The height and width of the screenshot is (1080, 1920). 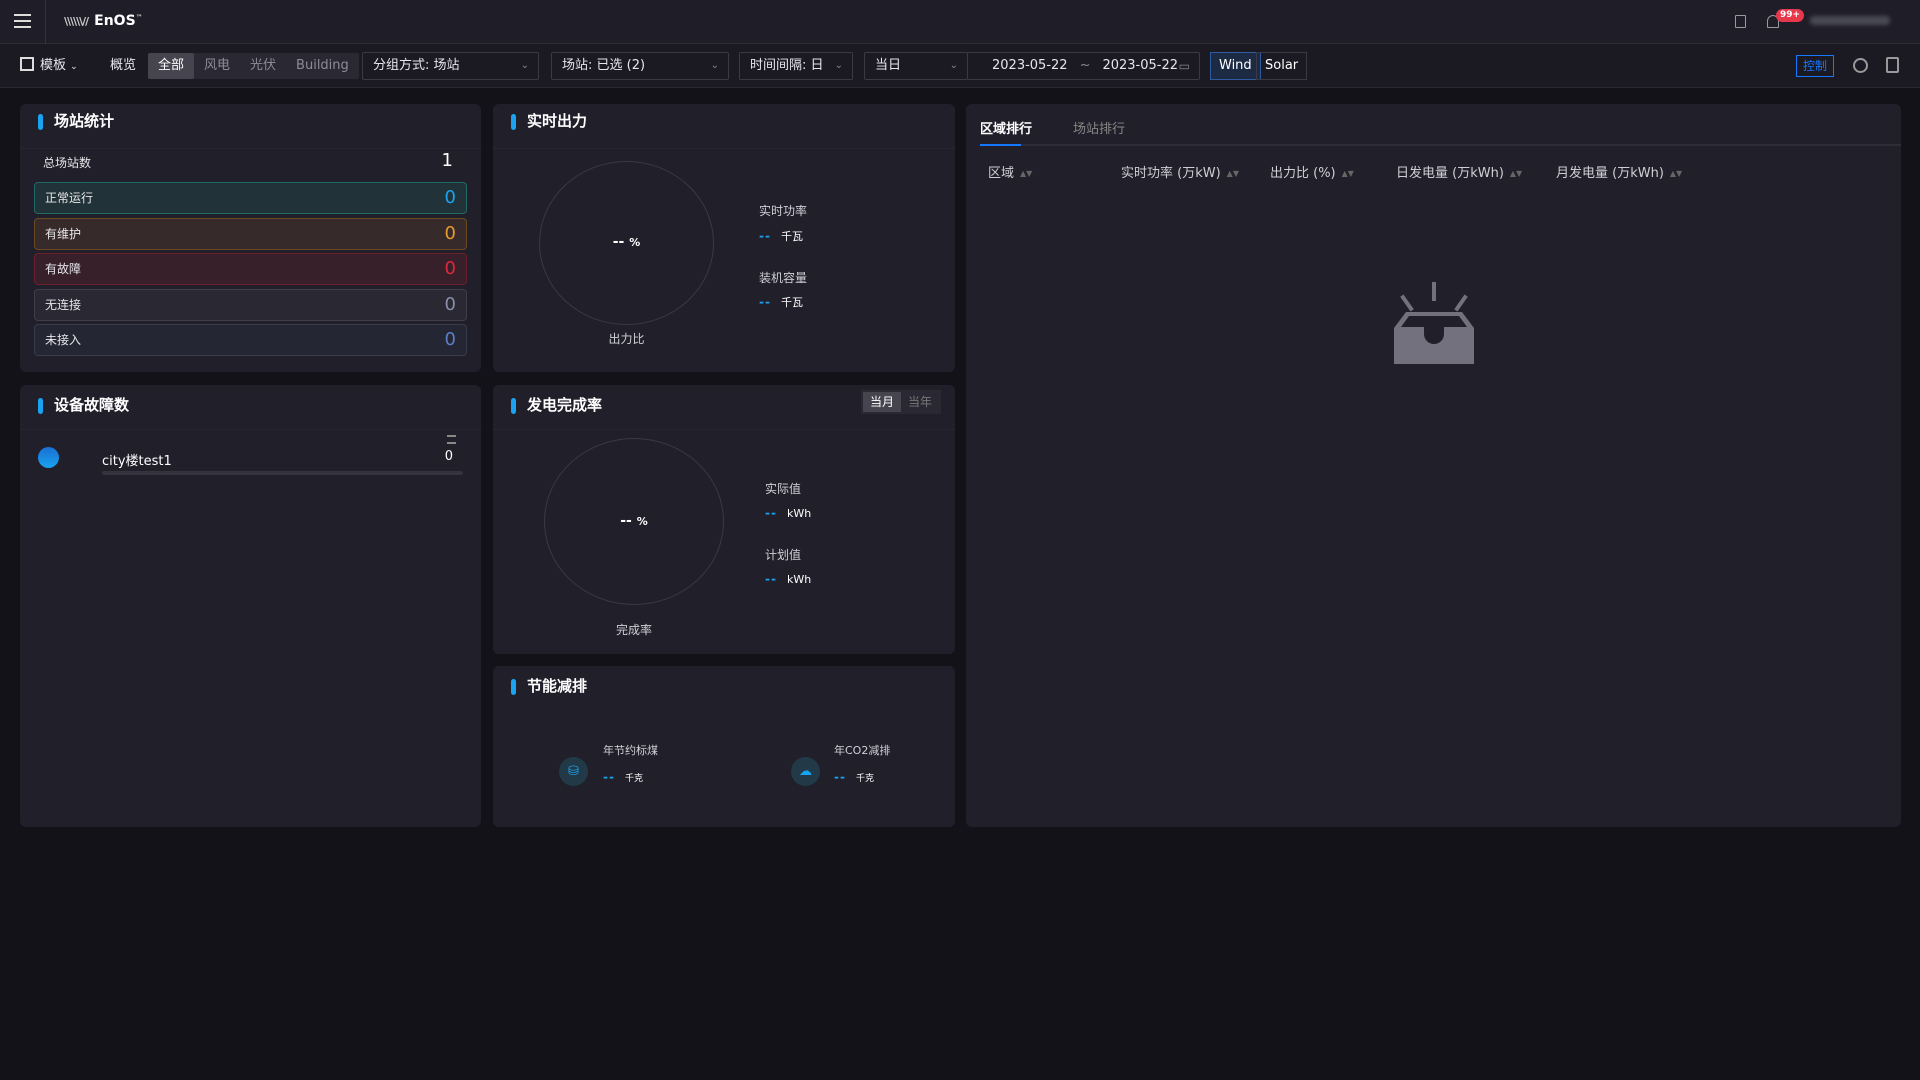 I want to click on period-tabs: 当月 当年, so click(x=901, y=402).